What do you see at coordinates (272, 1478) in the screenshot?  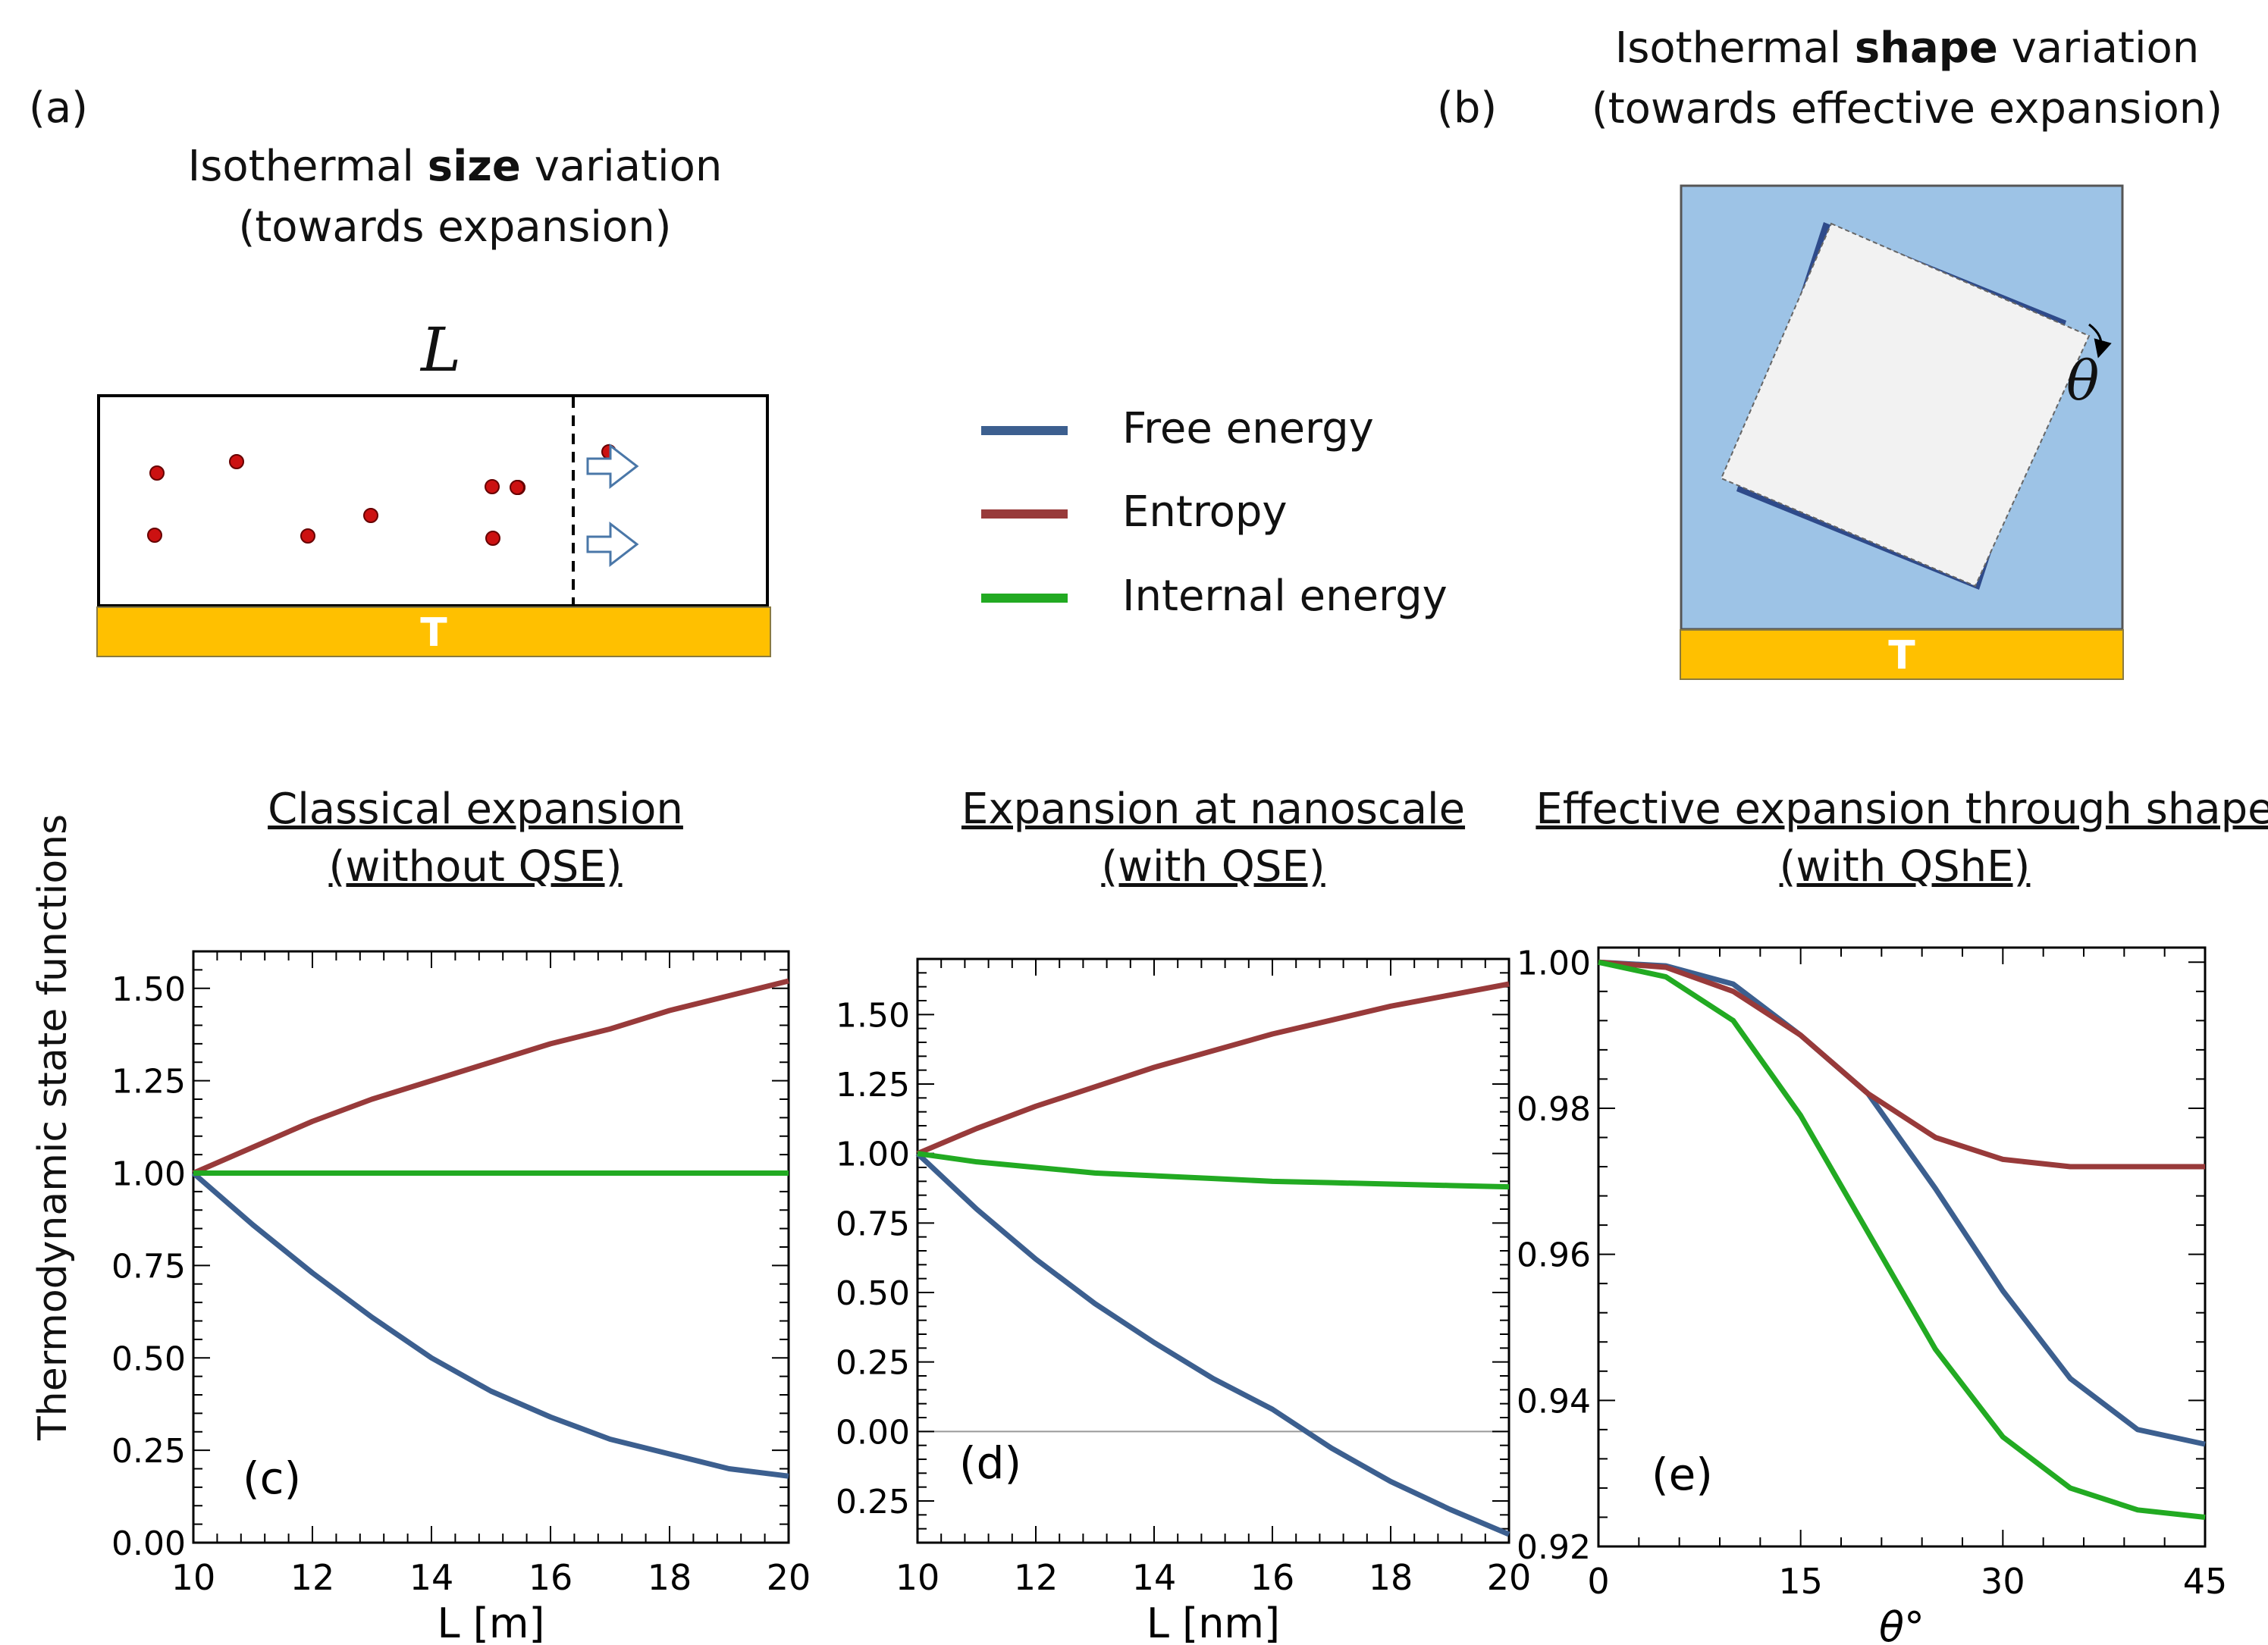 I see `chart-panel-label: (c)` at bounding box center [272, 1478].